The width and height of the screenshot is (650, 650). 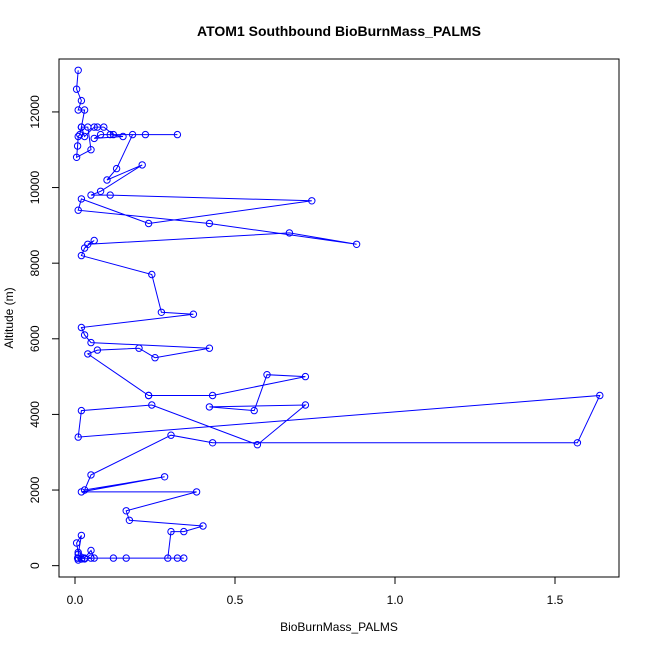 I want to click on y-axis: 0 2000 4000 6000 8000 10000 12000, so click(x=44, y=332).